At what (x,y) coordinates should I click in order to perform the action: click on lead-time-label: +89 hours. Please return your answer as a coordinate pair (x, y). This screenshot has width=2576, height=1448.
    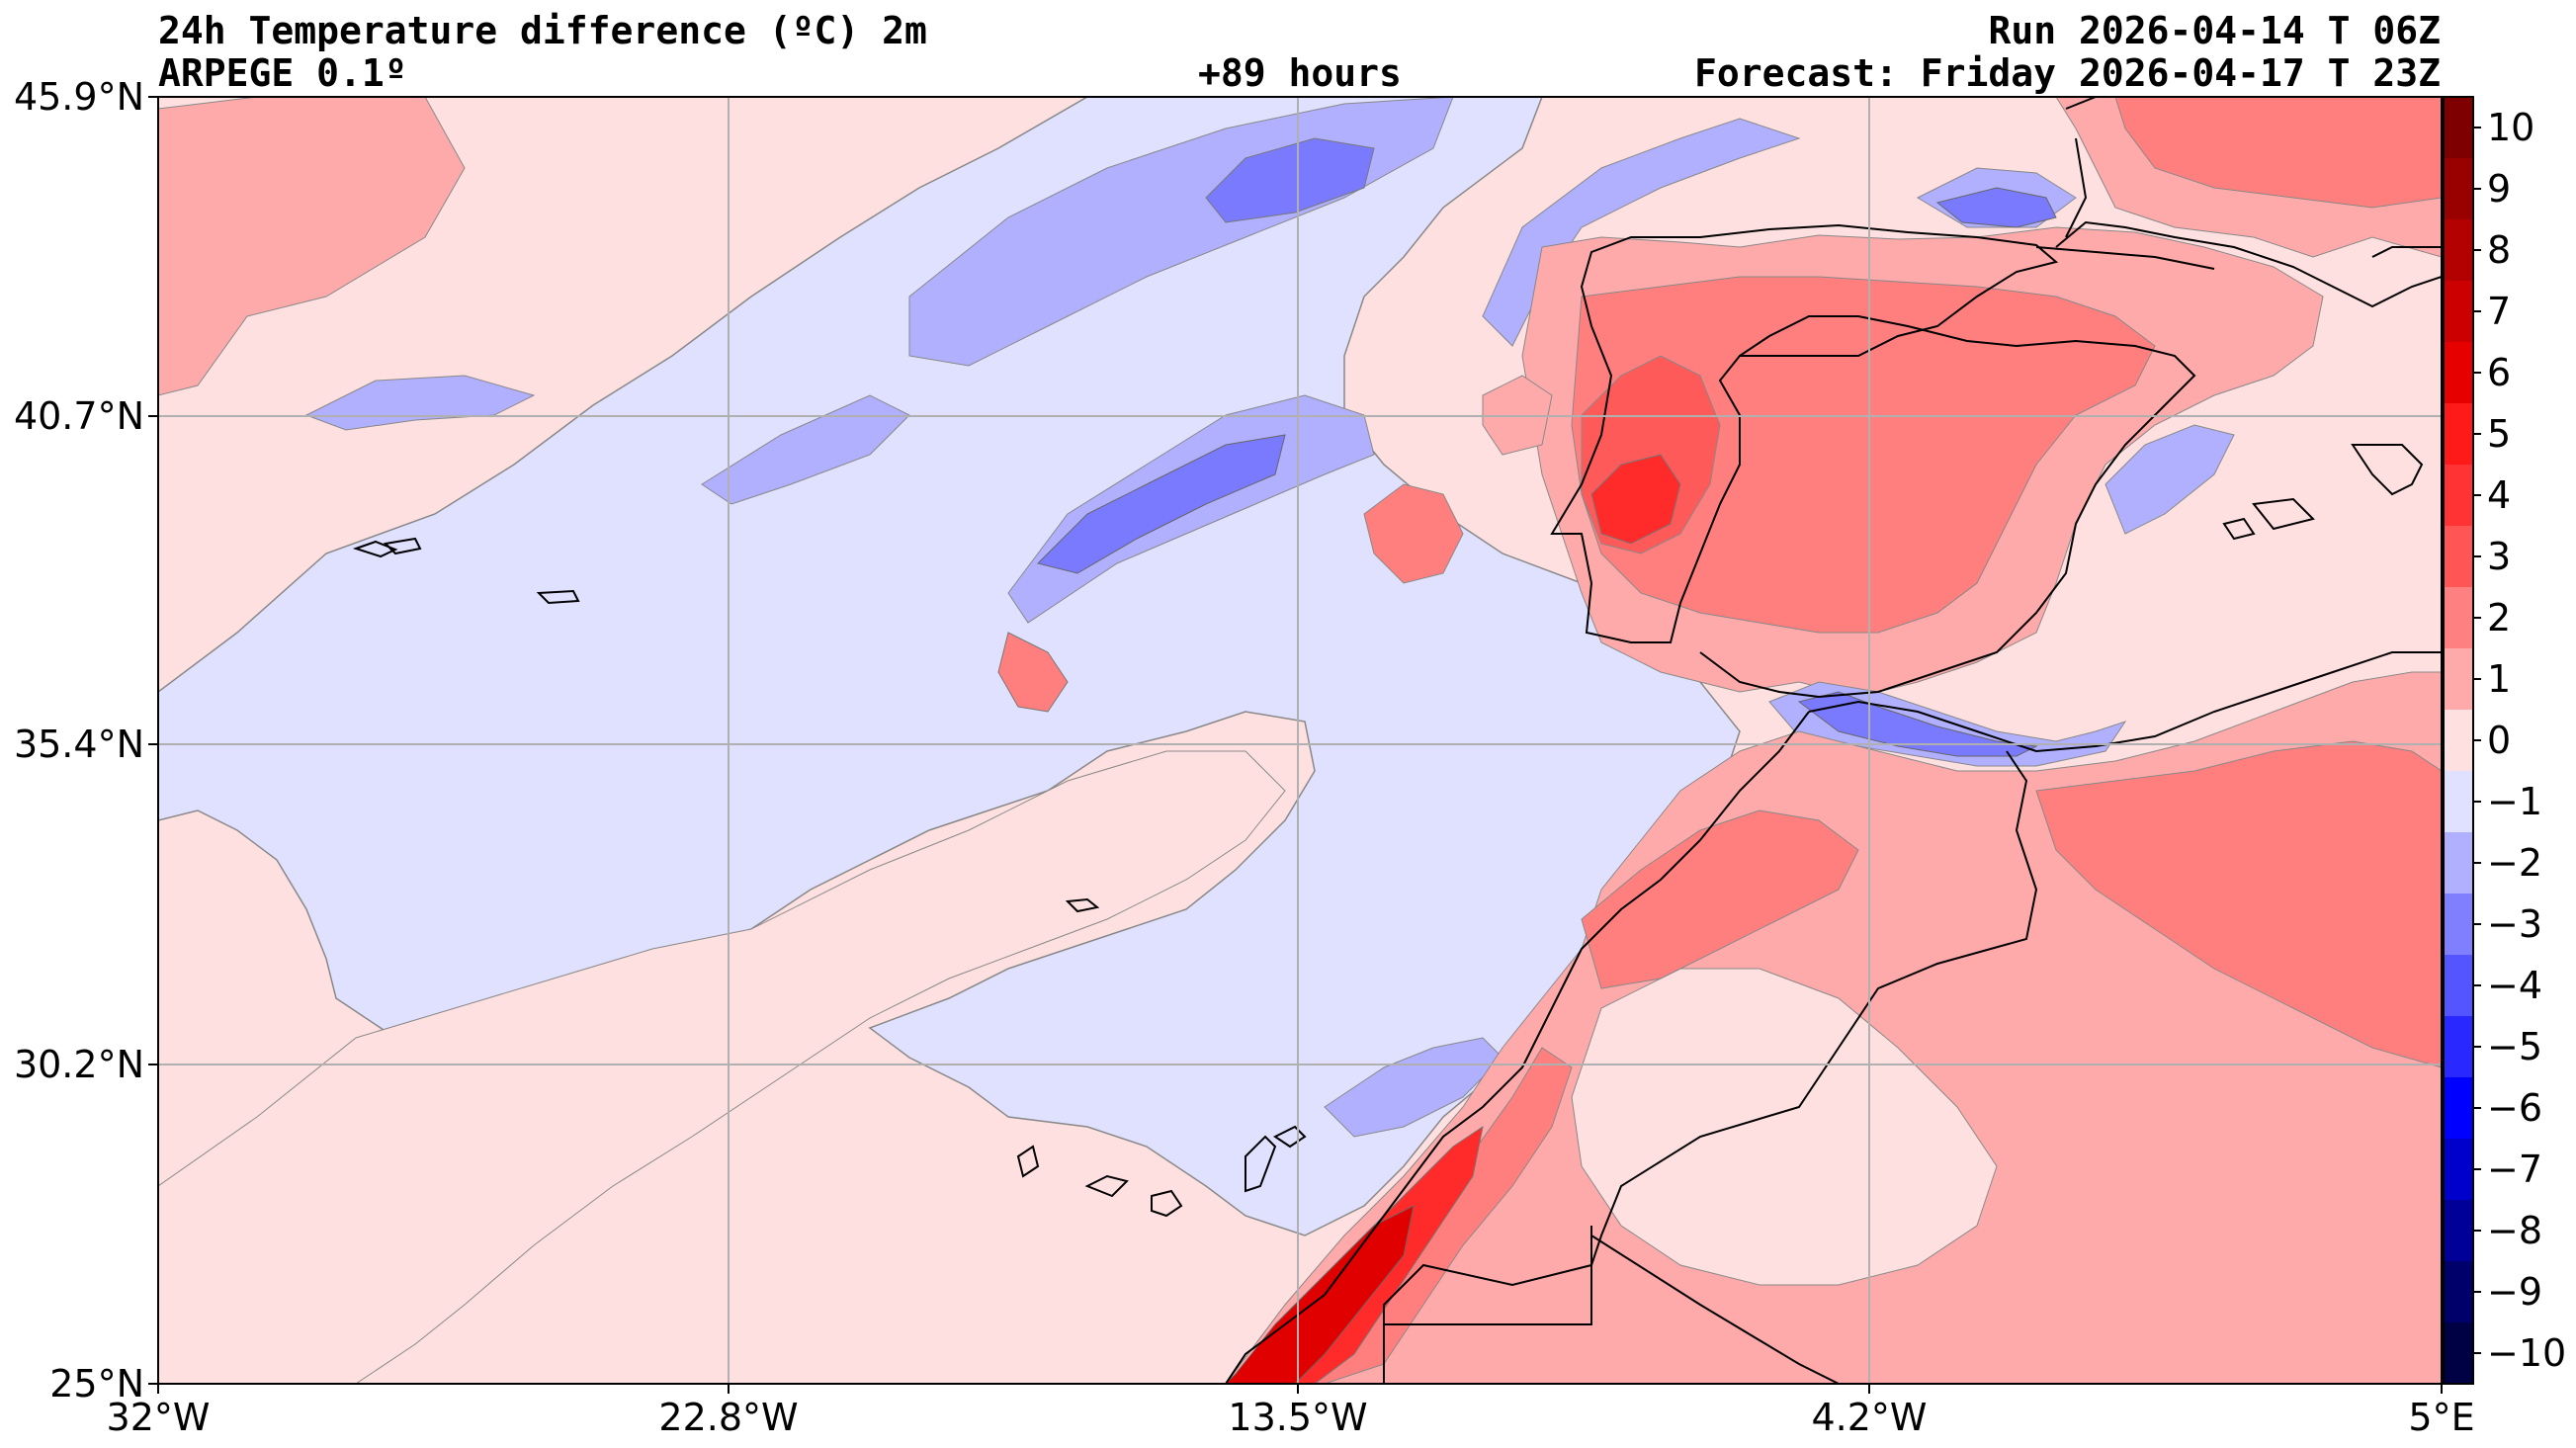
    Looking at the image, I should click on (1300, 73).